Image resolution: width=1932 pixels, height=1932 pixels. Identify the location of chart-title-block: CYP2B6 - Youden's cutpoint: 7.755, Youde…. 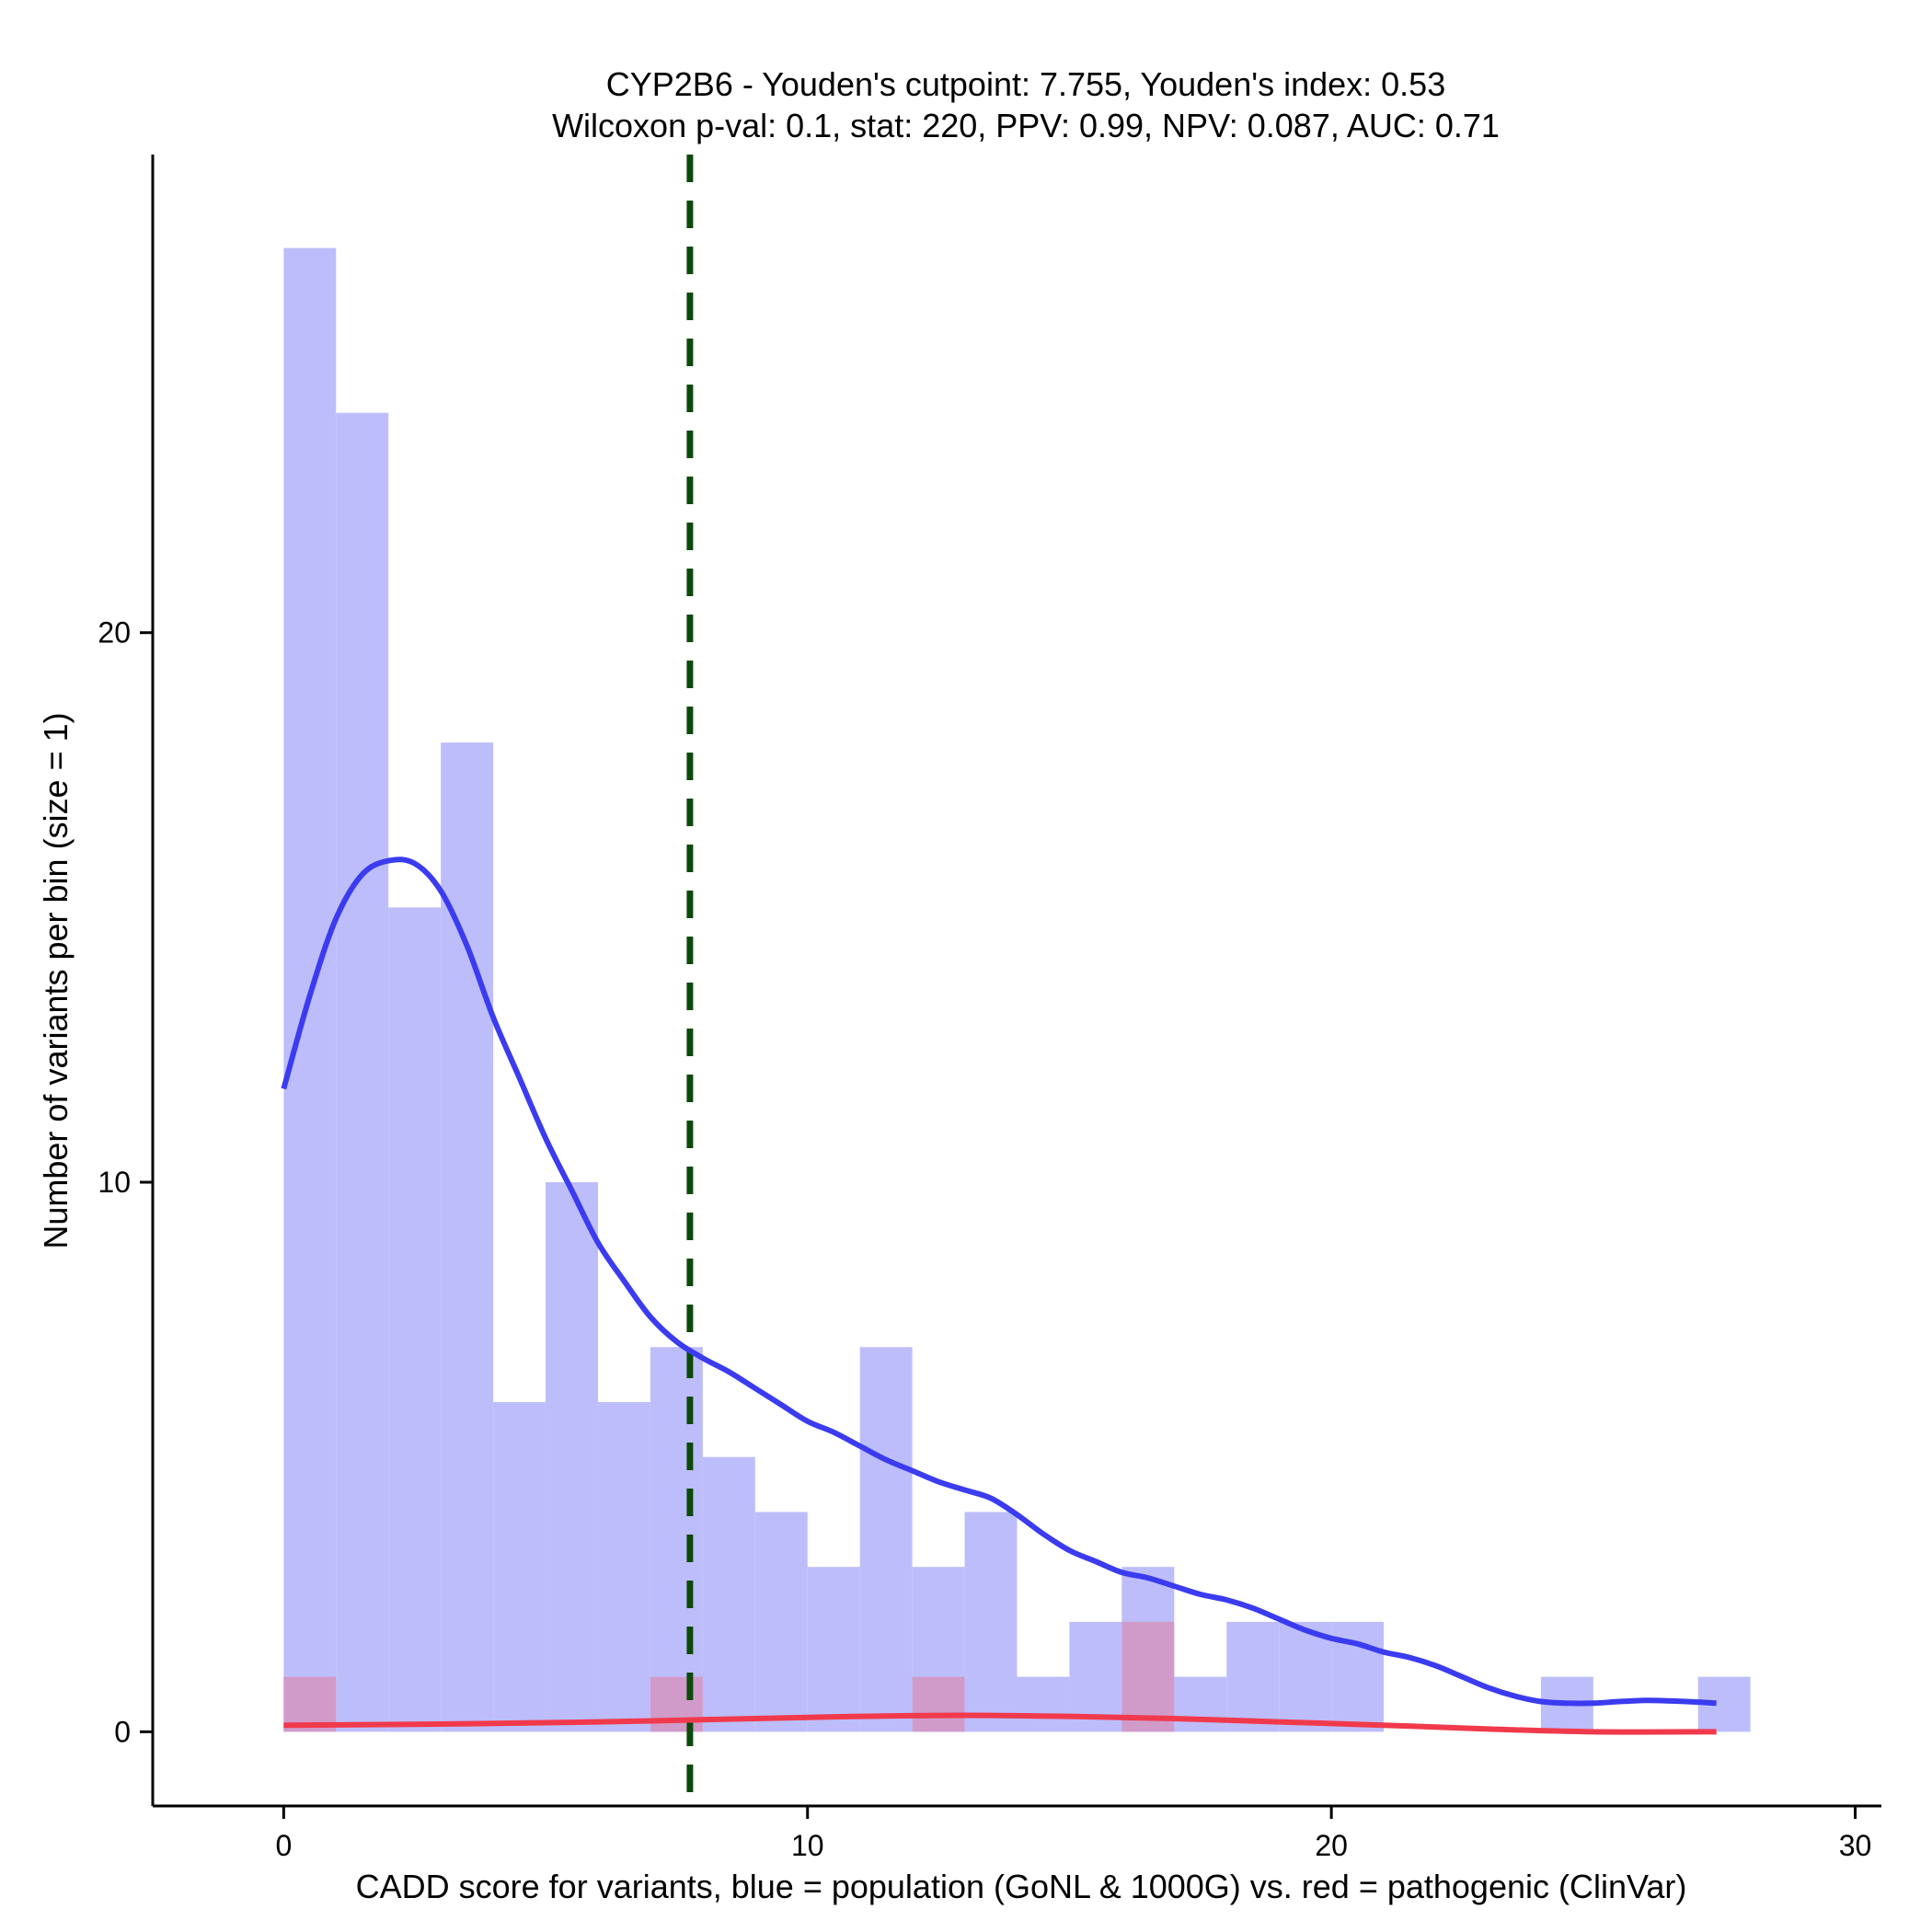
(1026, 104).